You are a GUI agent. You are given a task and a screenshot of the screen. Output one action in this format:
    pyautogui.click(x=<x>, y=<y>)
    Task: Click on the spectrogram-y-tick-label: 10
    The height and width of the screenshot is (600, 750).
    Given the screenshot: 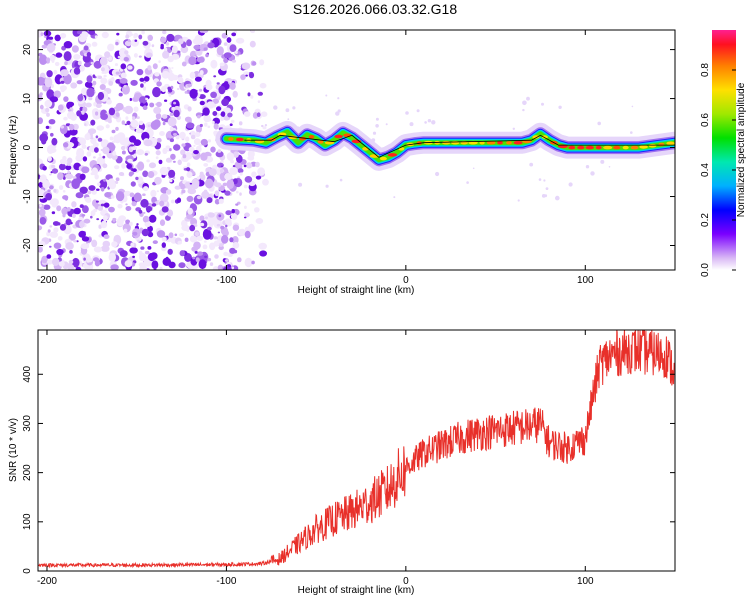 What is the action you would take?
    pyautogui.click(x=27, y=99)
    